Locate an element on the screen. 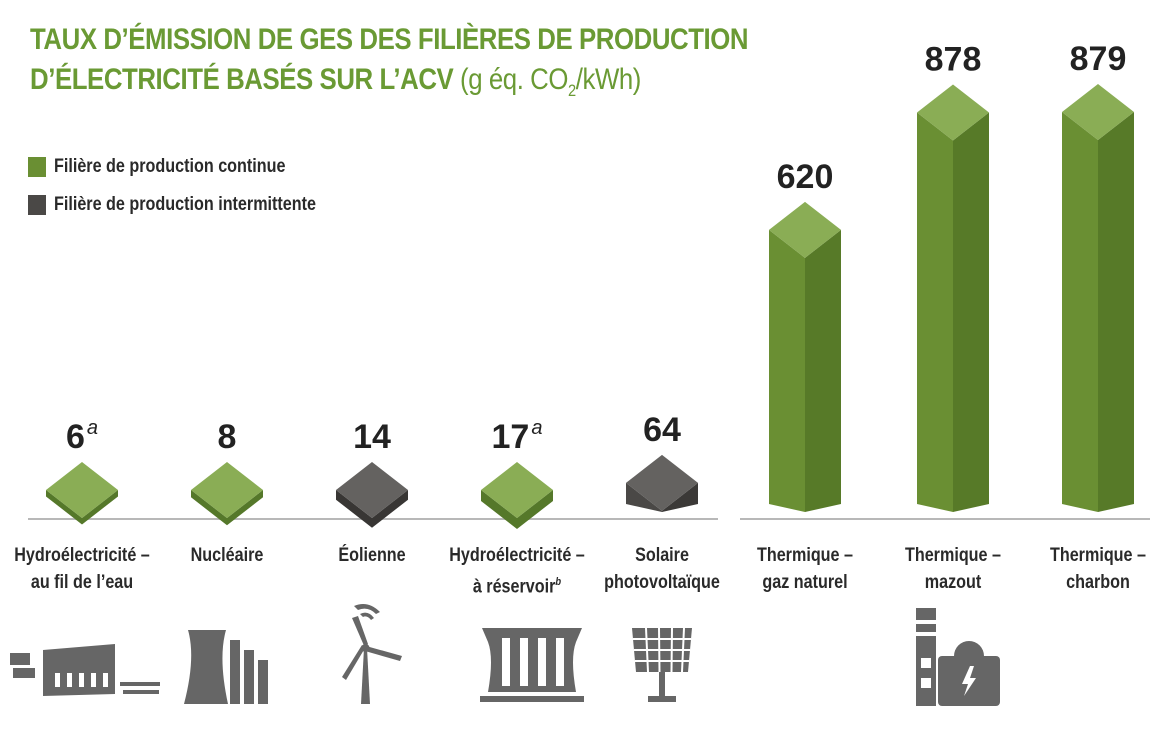 The image size is (1168, 739). title-line-2-text: D’ÉLECTRICITÉ BASÉS SUR L’ACV is located at coordinates (242, 79).